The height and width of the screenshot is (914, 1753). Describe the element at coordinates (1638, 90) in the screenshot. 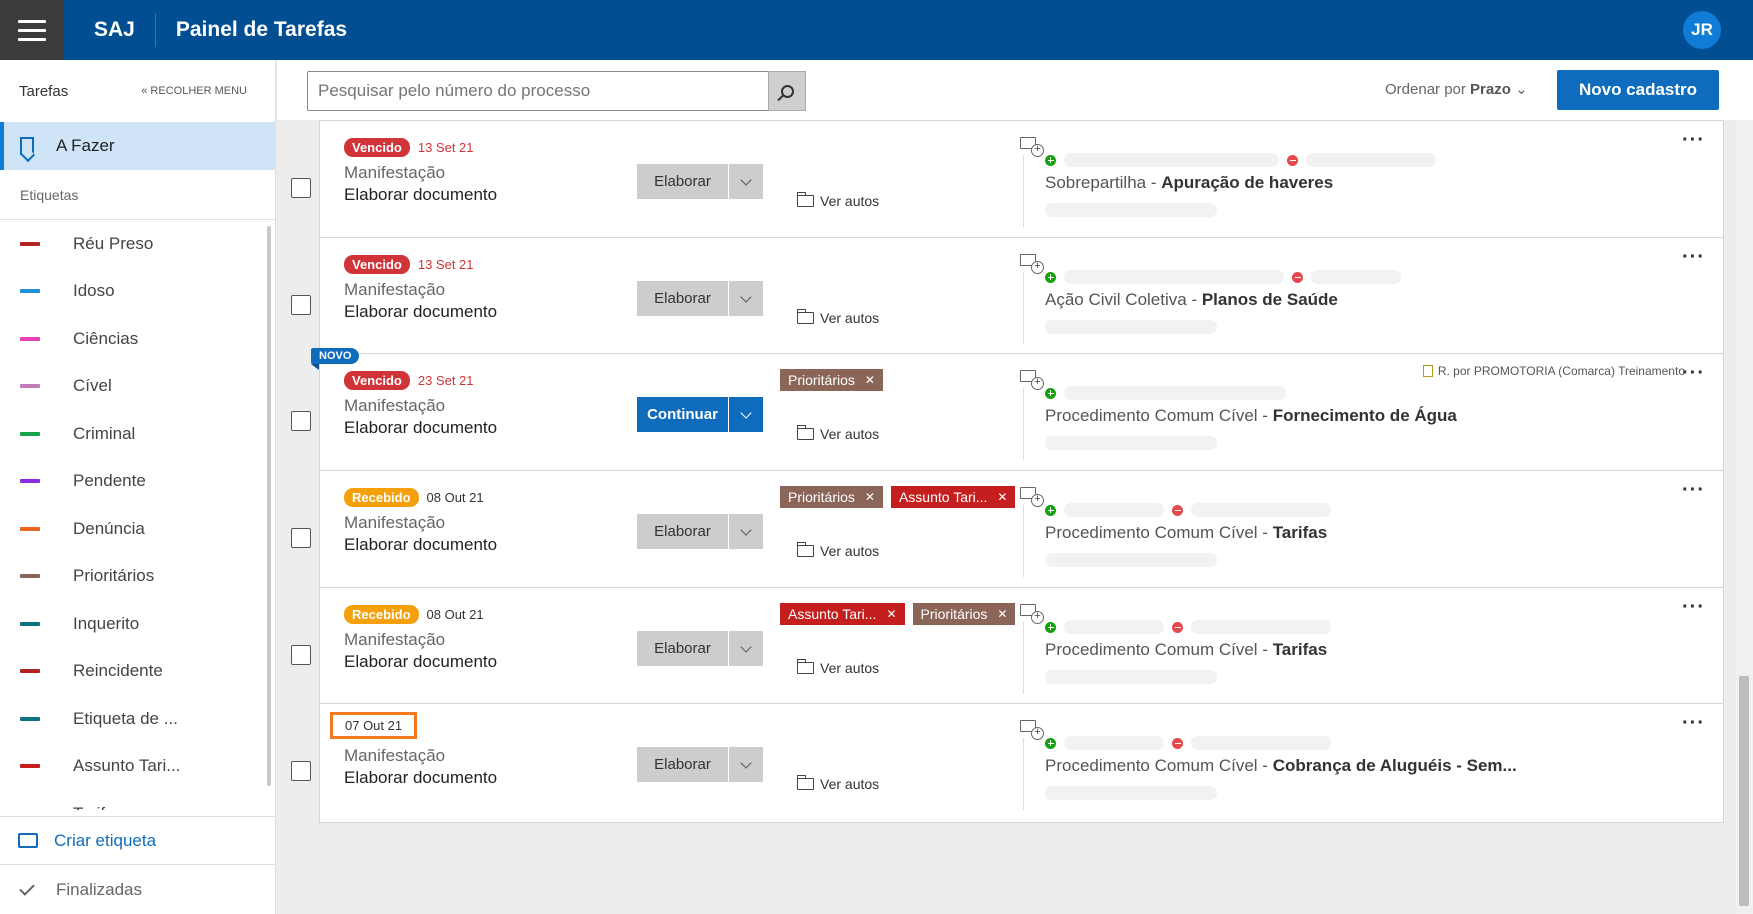

I see `new-register-button: Novo cadastro` at that location.